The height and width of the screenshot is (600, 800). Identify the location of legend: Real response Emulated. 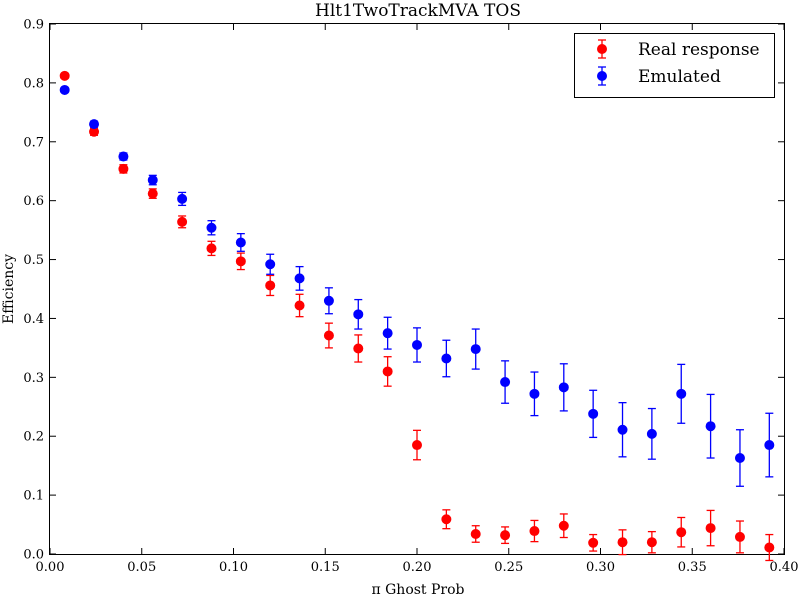
(674, 65).